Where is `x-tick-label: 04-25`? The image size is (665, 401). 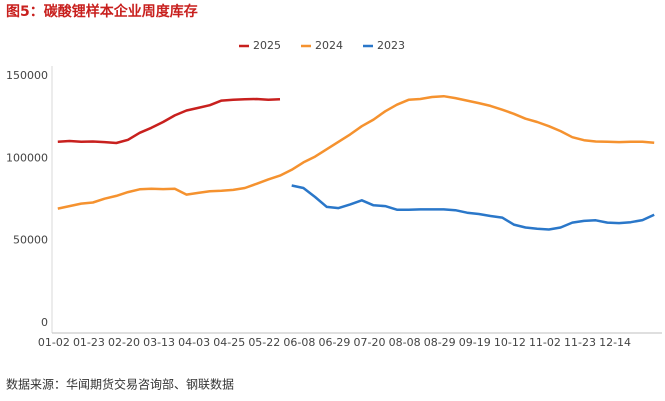 x-tick-label: 04-25 is located at coordinates (229, 342).